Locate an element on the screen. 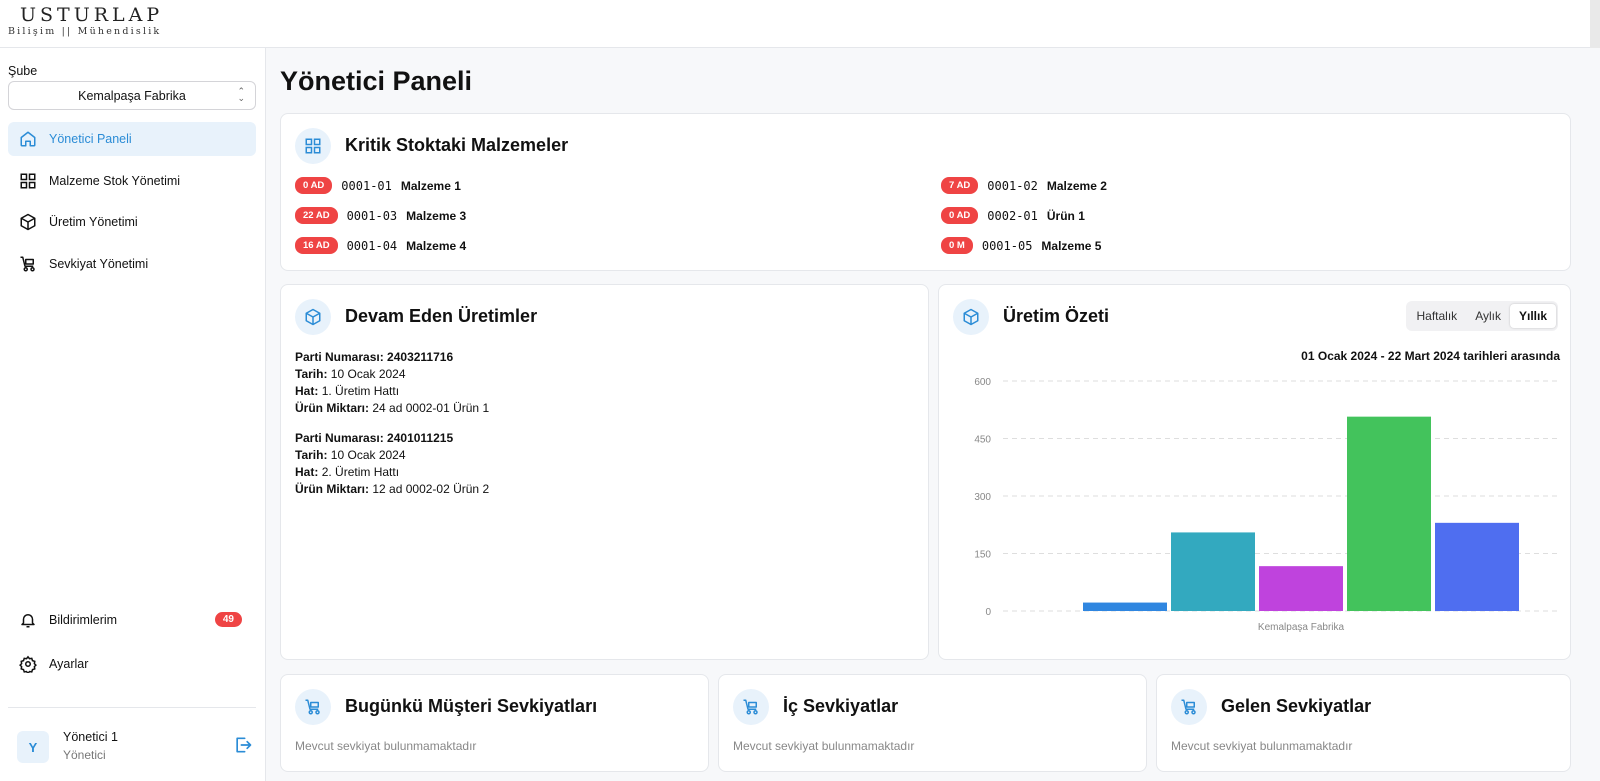 This screenshot has width=1600, height=781. sidebar-item-label: Sevkiyat Yönetimi is located at coordinates (99, 264).